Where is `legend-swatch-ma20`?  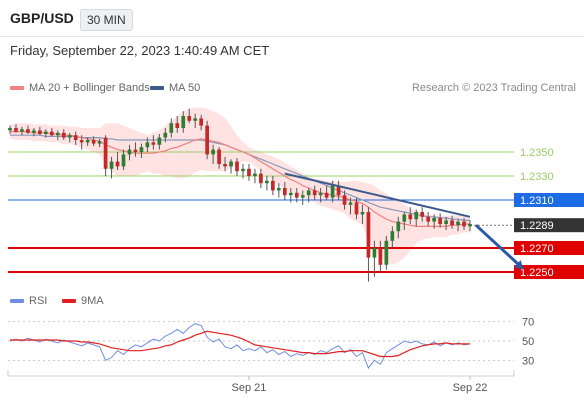 legend-swatch-ma20 is located at coordinates (17, 88).